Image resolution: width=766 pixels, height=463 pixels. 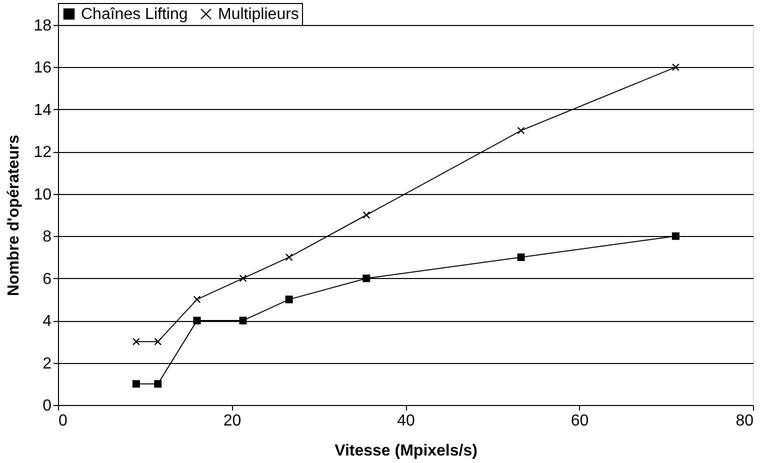 I want to click on legend-label: Chaînes Lifting, so click(x=134, y=14).